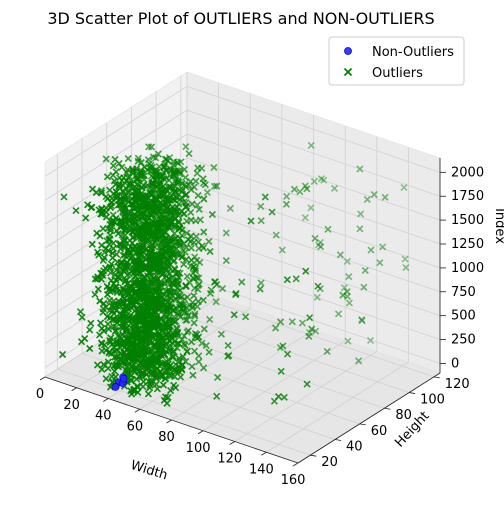 Image resolution: width=504 pixels, height=510 pixels. What do you see at coordinates (467, 172) in the screenshot?
I see `z-tick-label: 2000` at bounding box center [467, 172].